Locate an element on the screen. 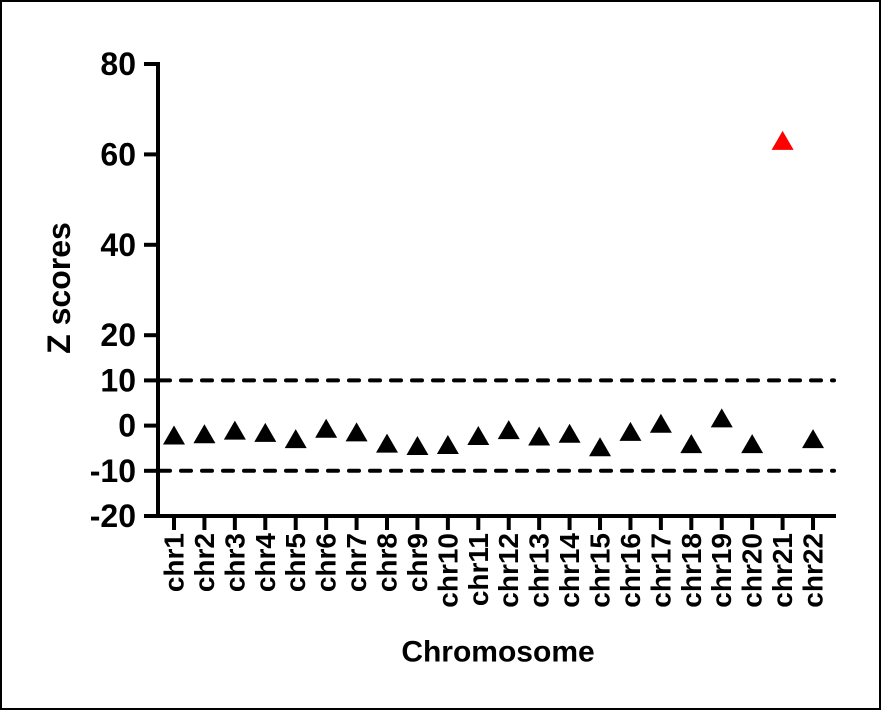  data-point-chr14 is located at coordinates (569, 433).